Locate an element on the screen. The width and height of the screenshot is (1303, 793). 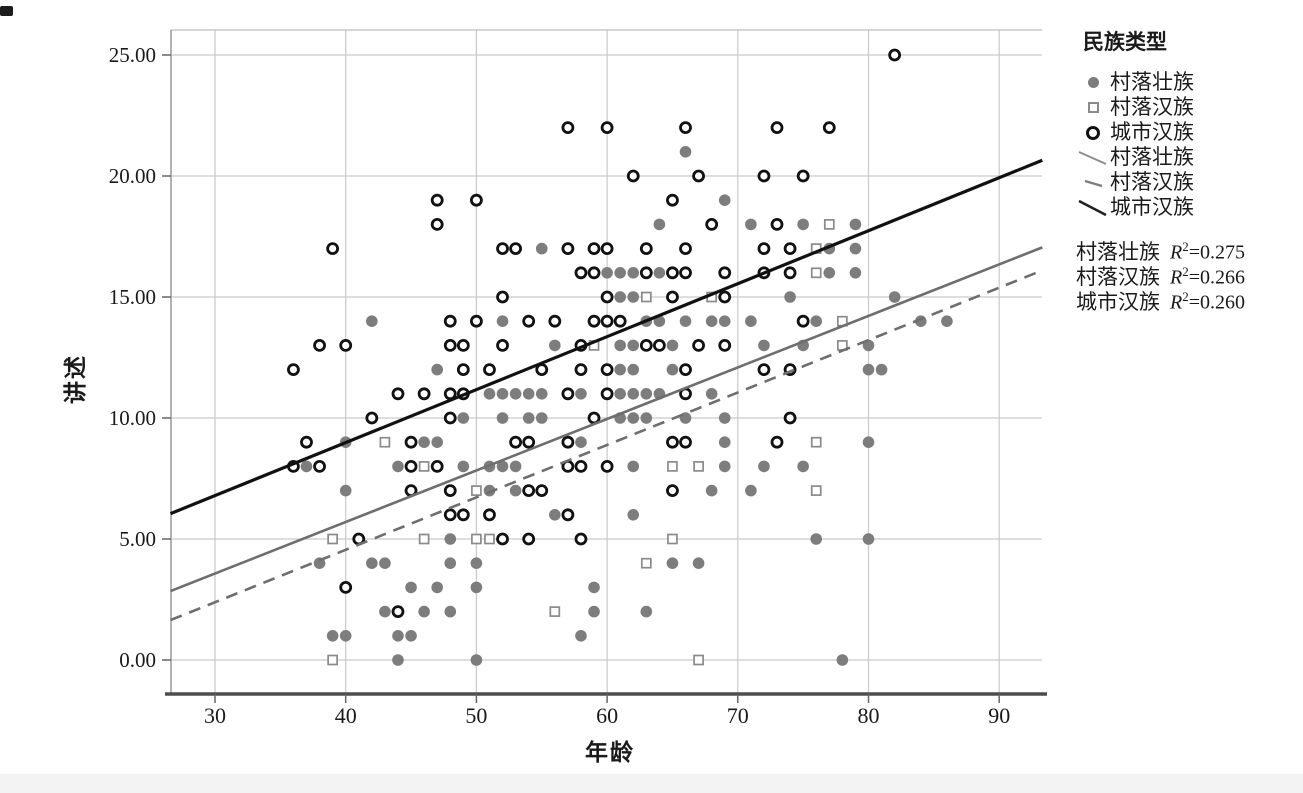
filled-circle-icon is located at coordinates (1093, 82).